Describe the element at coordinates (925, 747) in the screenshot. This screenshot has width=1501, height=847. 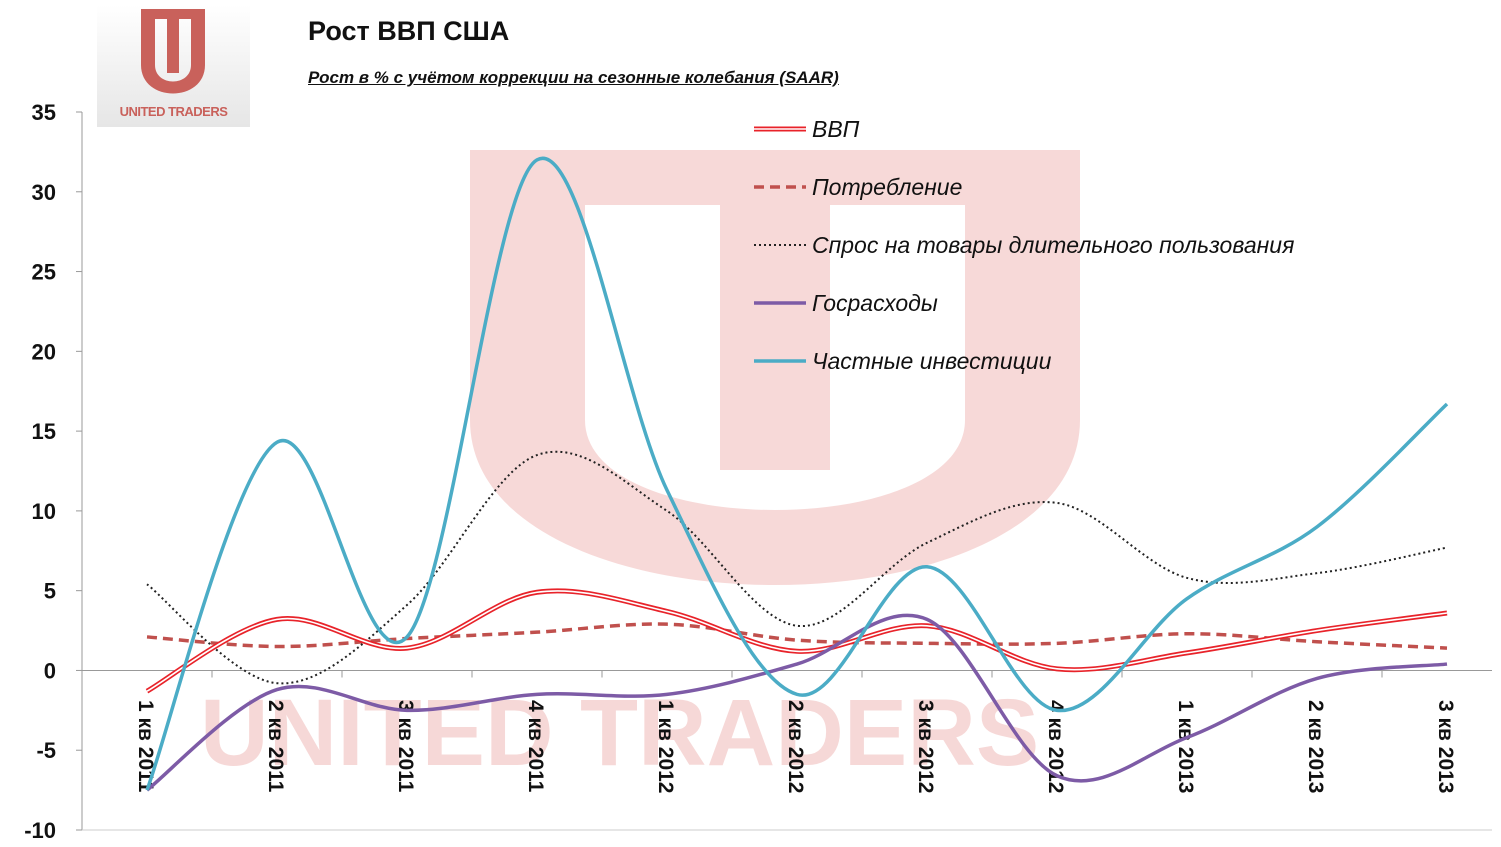
I see `x-tick-label: 3 кв 2012` at that location.